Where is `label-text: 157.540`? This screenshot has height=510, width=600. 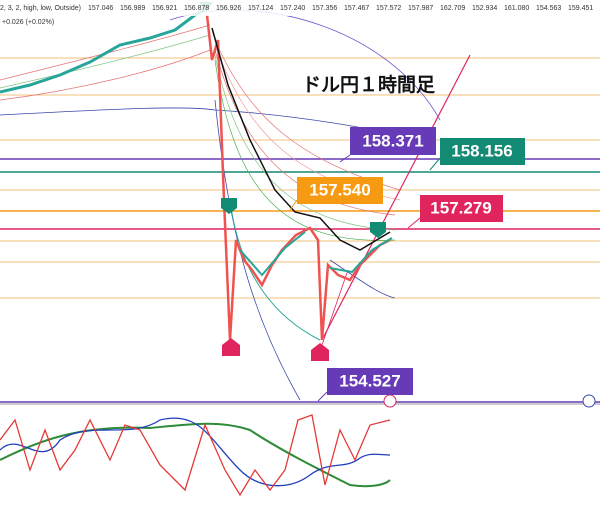
label-text: 157.540 is located at coordinates (339, 189).